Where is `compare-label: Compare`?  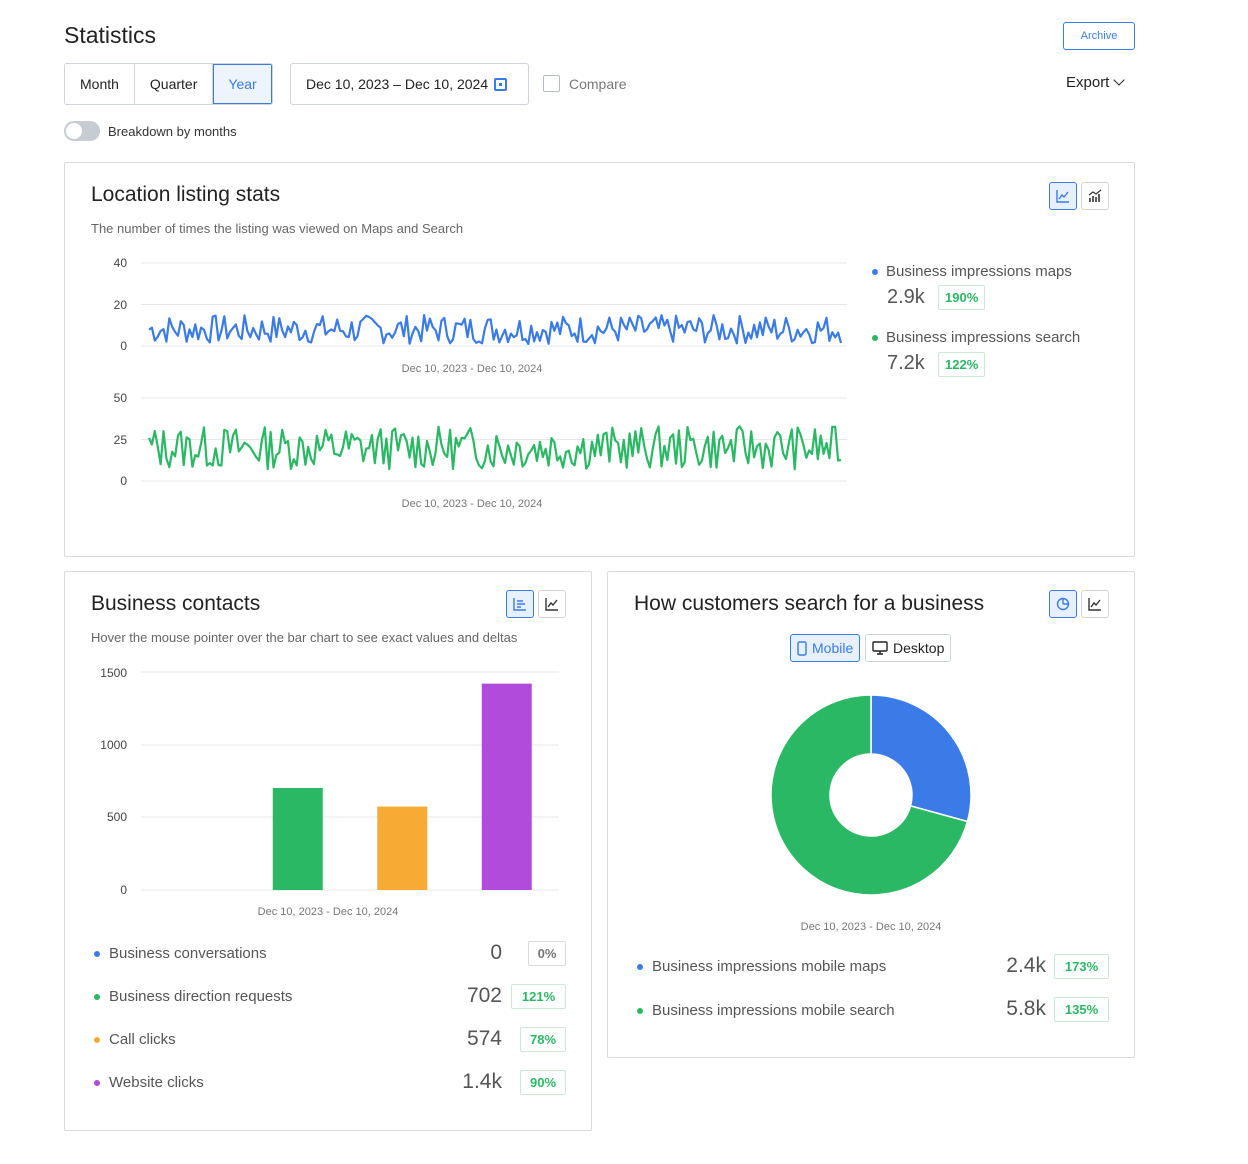 compare-label: Compare is located at coordinates (598, 83).